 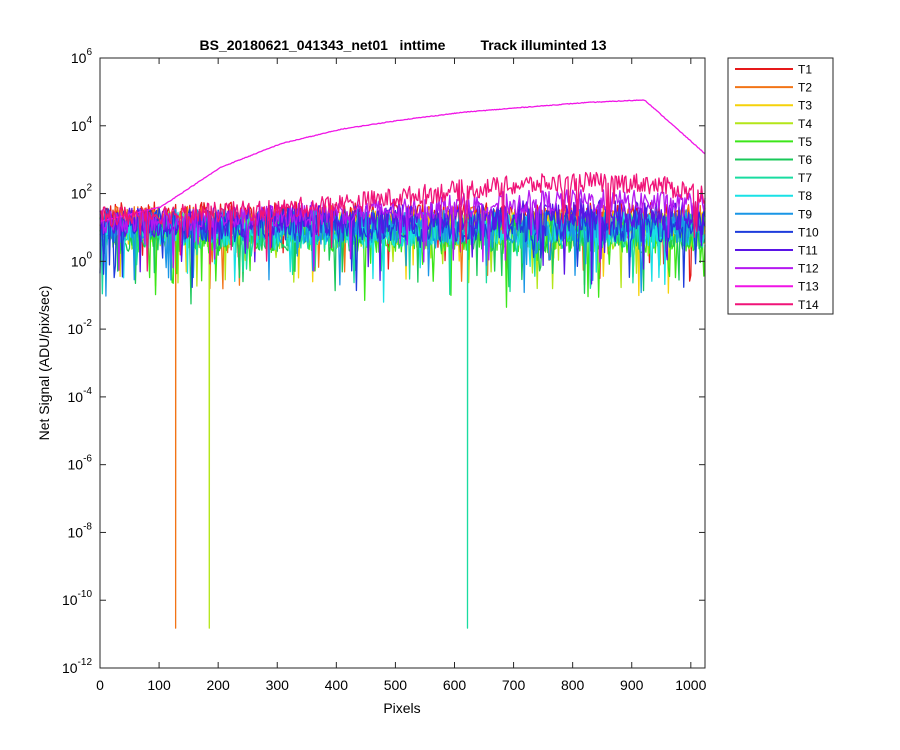 I want to click on y-tick-exponent: -10, so click(x=85, y=594).